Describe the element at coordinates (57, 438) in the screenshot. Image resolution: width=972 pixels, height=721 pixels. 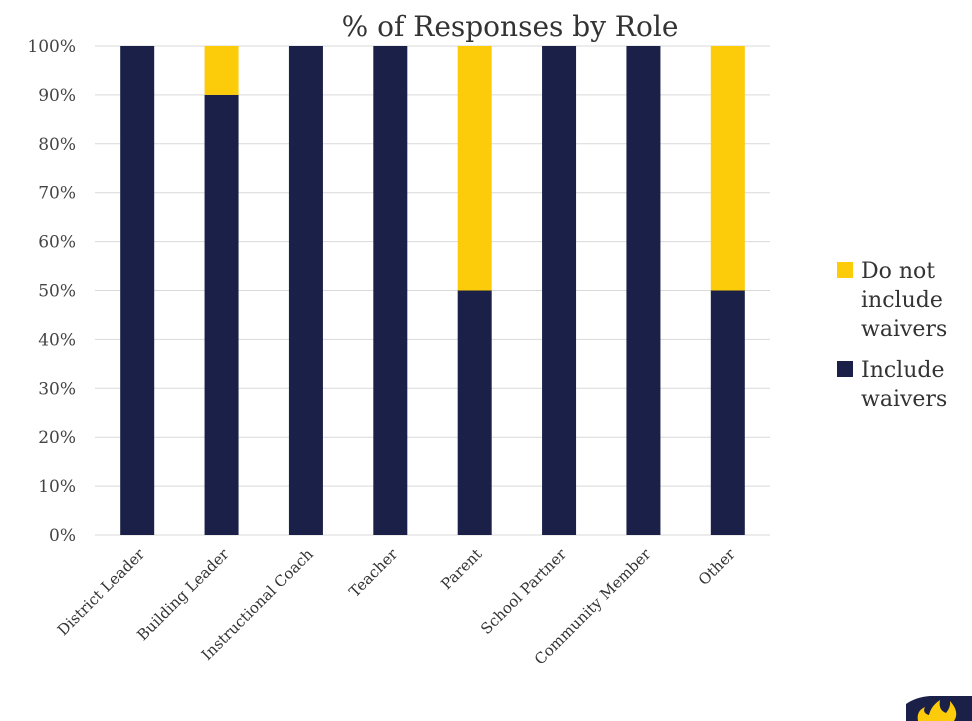
I see `y-tick-label: 20%` at that location.